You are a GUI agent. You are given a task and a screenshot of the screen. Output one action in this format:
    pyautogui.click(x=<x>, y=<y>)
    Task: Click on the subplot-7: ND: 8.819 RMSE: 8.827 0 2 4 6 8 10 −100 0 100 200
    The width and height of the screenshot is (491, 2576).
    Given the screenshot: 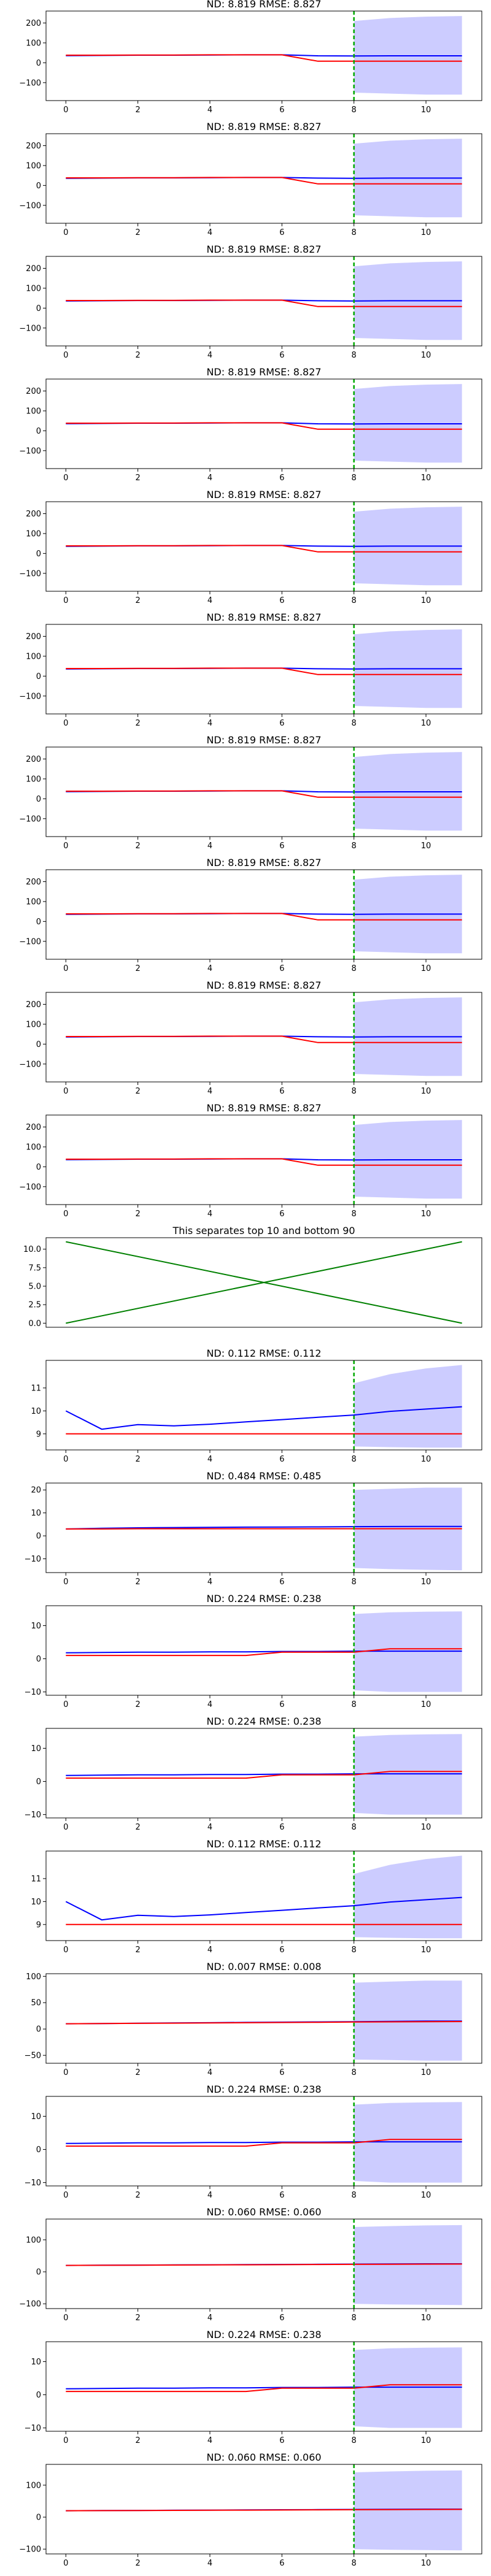 What is the action you would take?
    pyautogui.click(x=251, y=792)
    